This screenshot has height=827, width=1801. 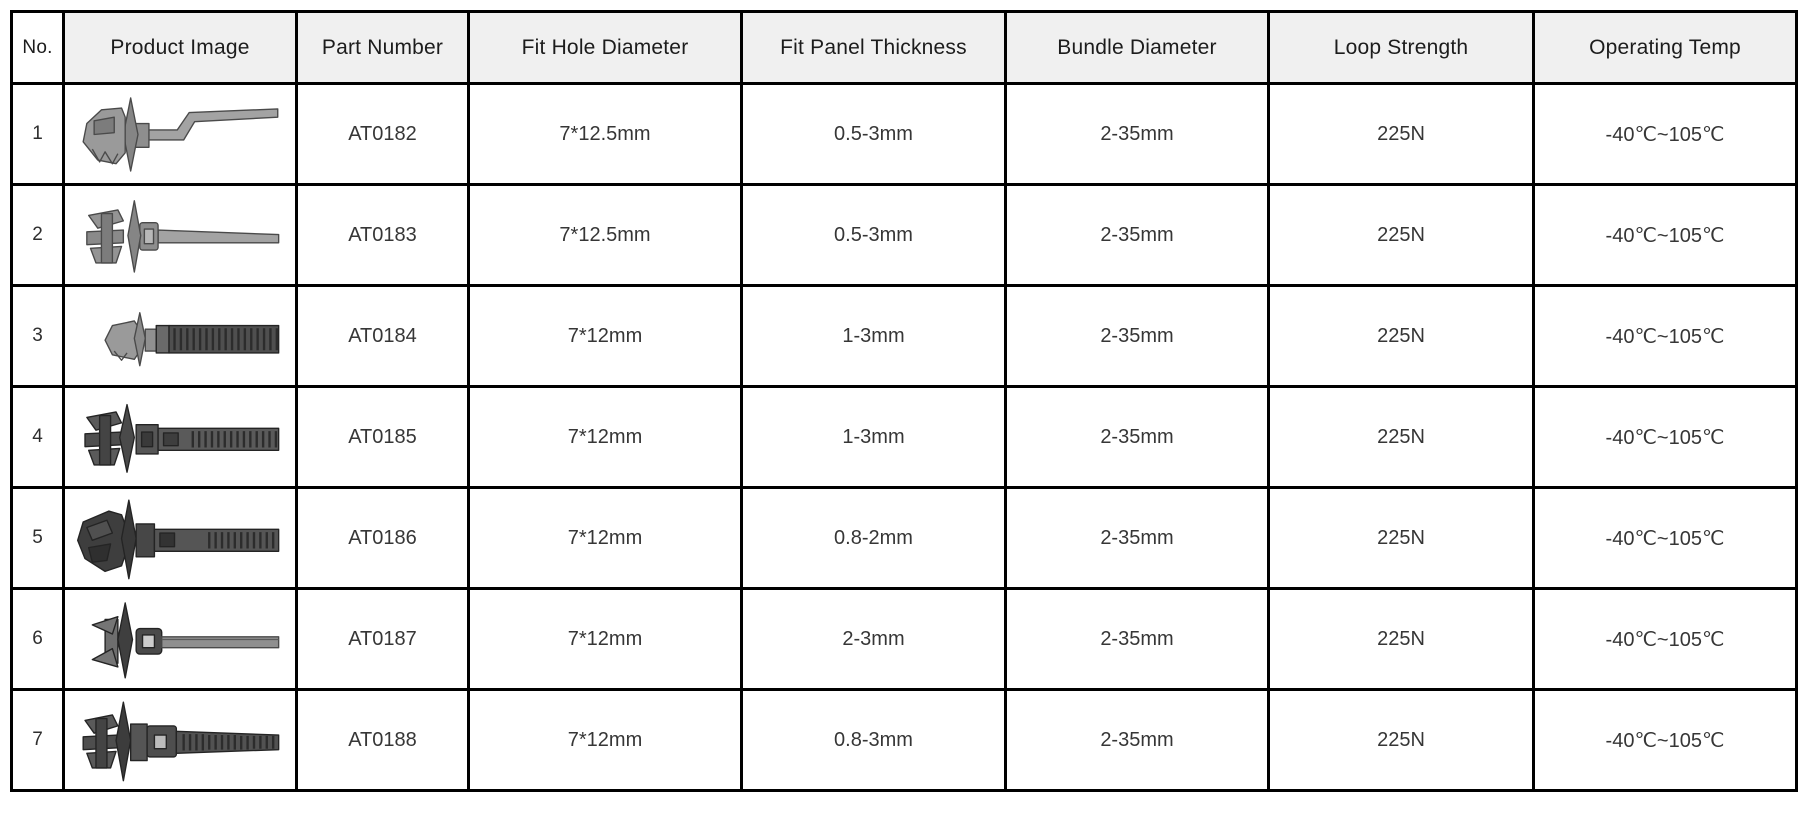 I want to click on cable-tie-arrowhead-bent-strap-icon, so click(x=180, y=134).